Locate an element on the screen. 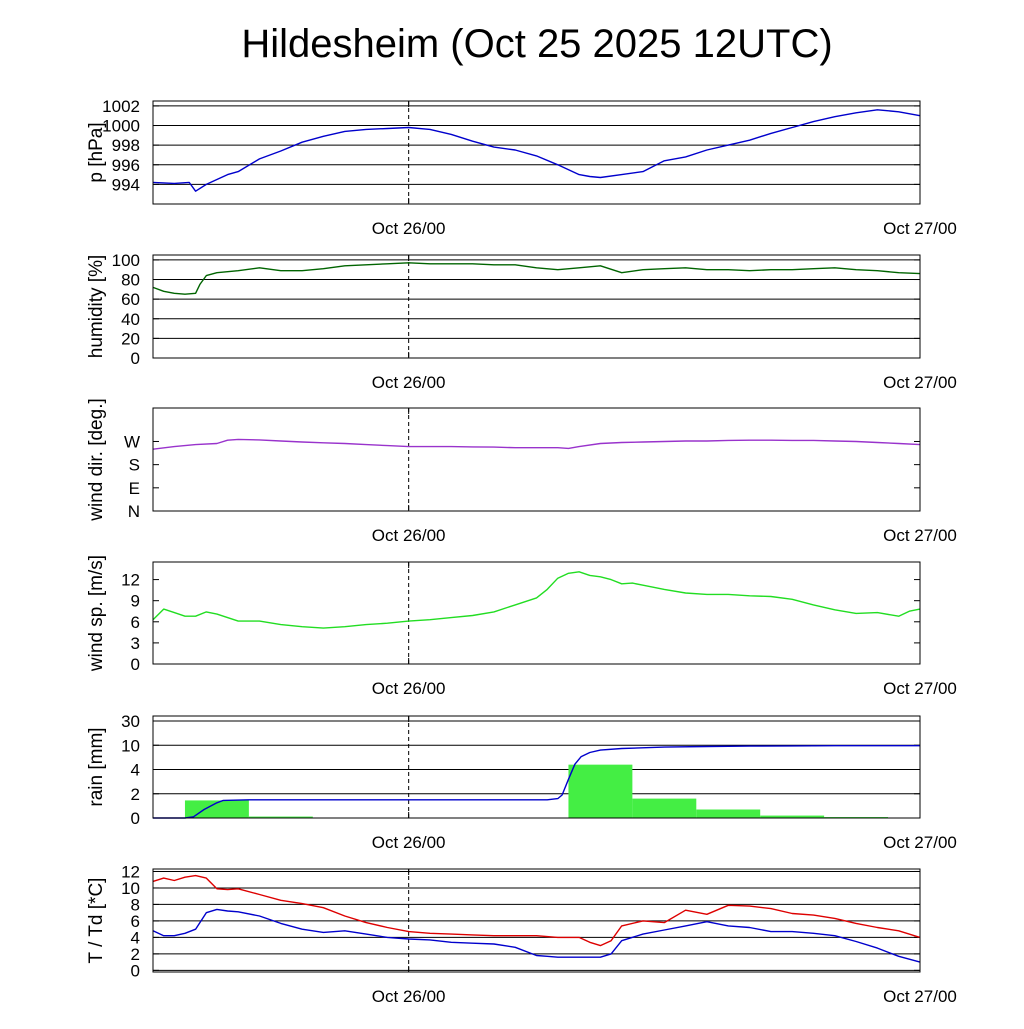 This screenshot has width=1024, height=1029. panel-4: 0 3 6 9 12 Oct 26/00 Oct 27/00 wind sp. [m/s] is located at coordinates (521, 626).